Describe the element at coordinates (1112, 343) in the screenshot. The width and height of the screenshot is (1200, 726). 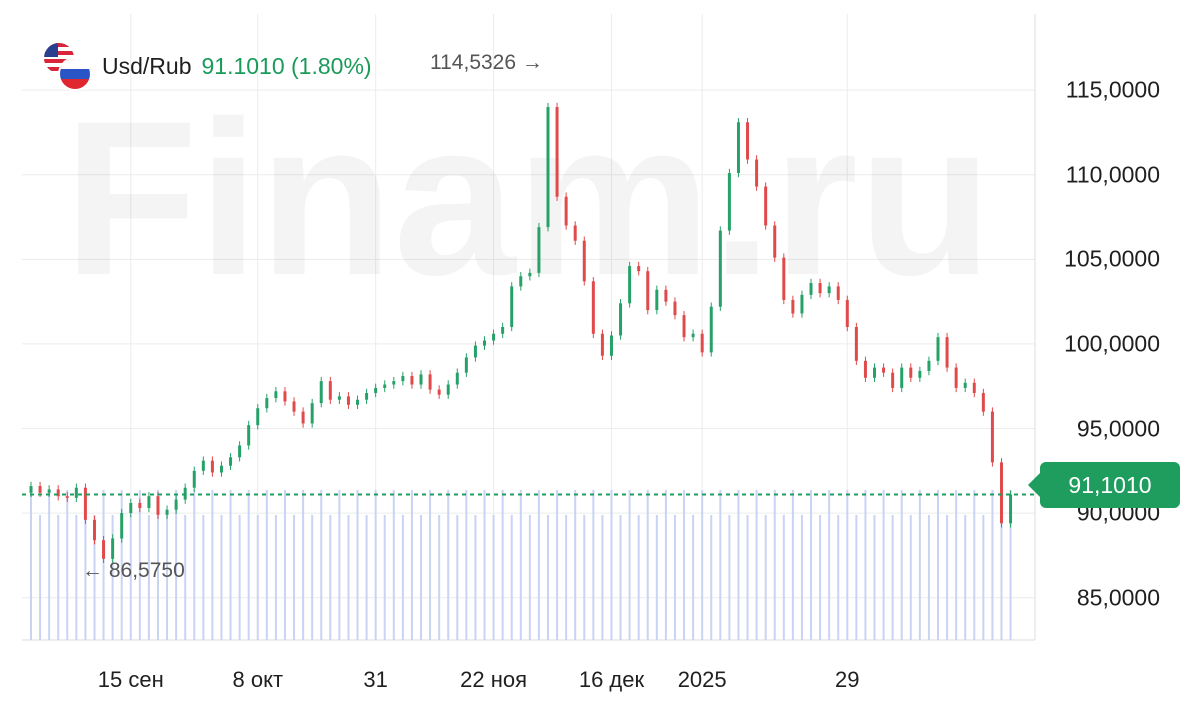
I see `y-tick-label: 100,0000` at that location.